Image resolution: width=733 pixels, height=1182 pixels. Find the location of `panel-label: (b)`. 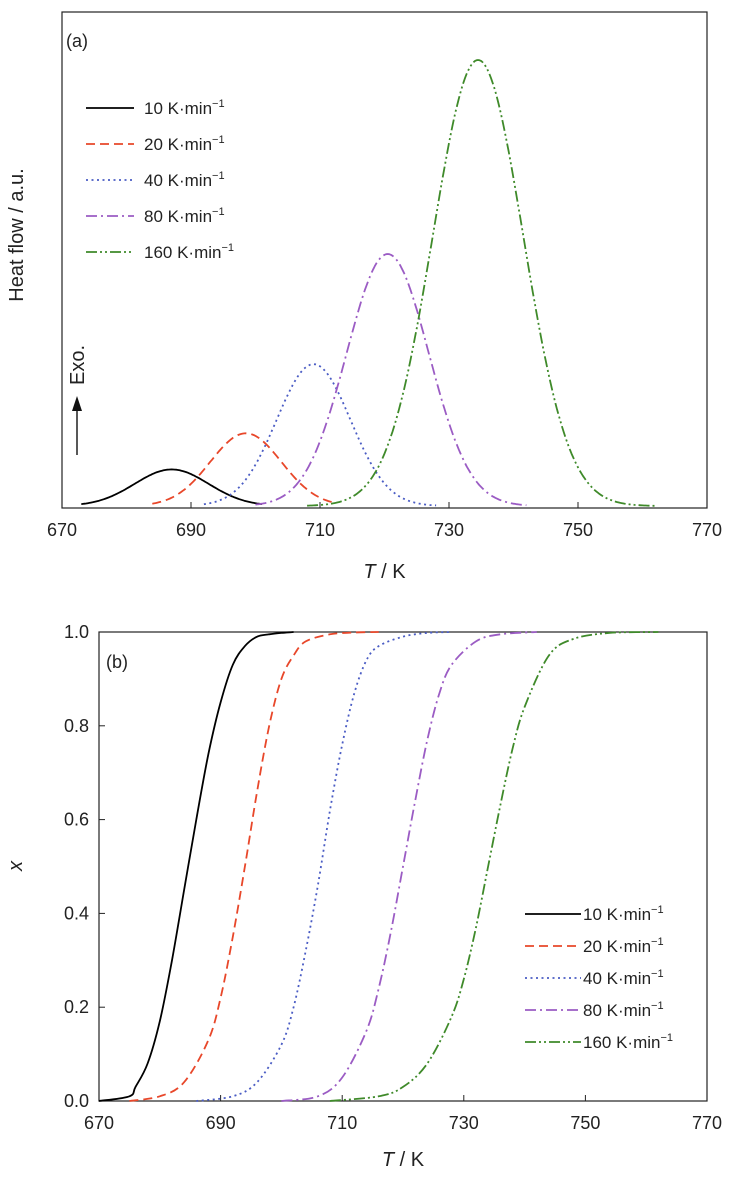

panel-label: (b) is located at coordinates (117, 662).